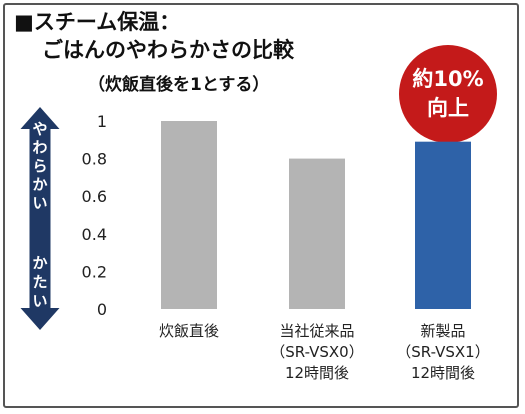  I want to click on improvement-badge: 約10% 向上, so click(448, 94).